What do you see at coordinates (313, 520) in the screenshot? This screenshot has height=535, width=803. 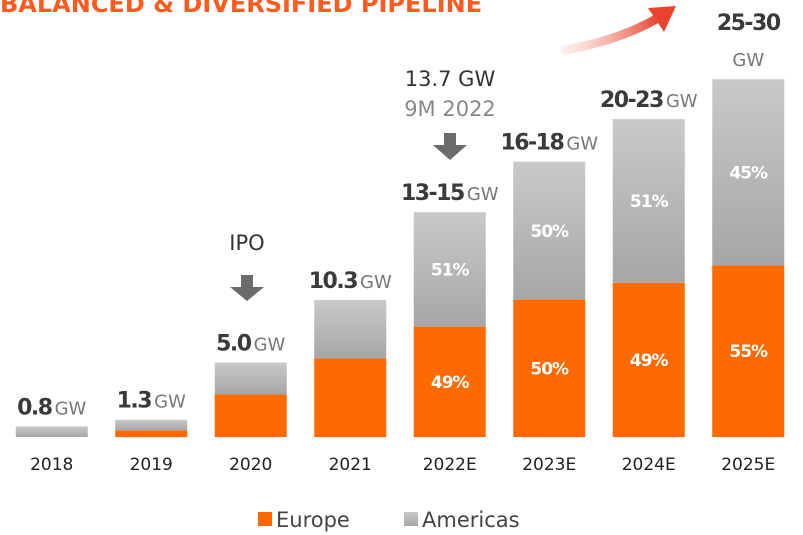 I see `legend-label: Europe` at bounding box center [313, 520].